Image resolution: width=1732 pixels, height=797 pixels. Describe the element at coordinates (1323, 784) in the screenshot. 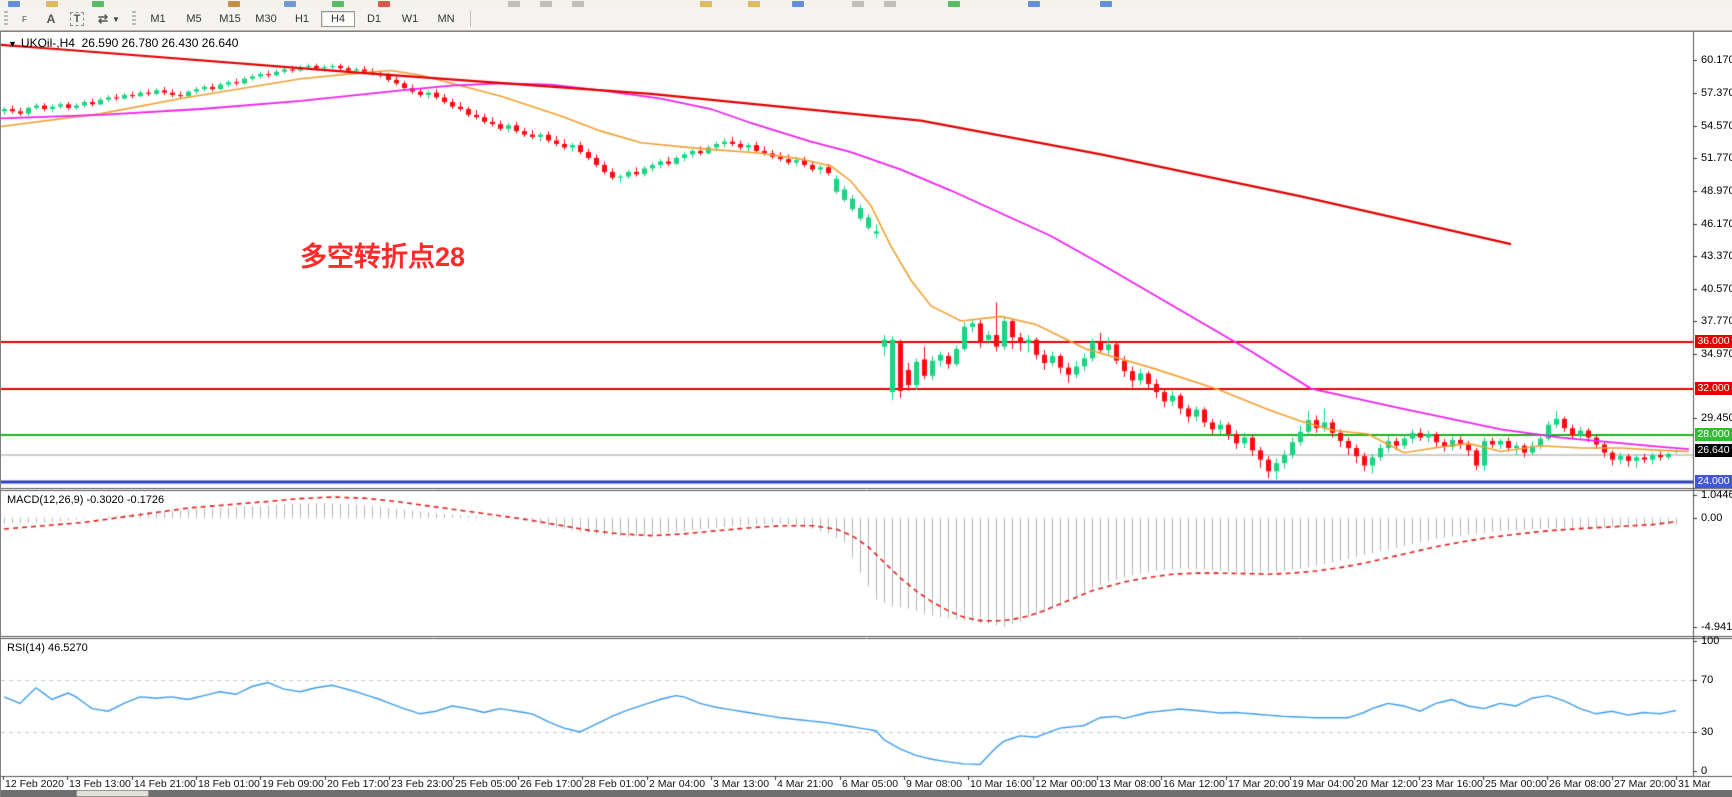

I see `time-axis-label: 19 Mar 04:00` at that location.